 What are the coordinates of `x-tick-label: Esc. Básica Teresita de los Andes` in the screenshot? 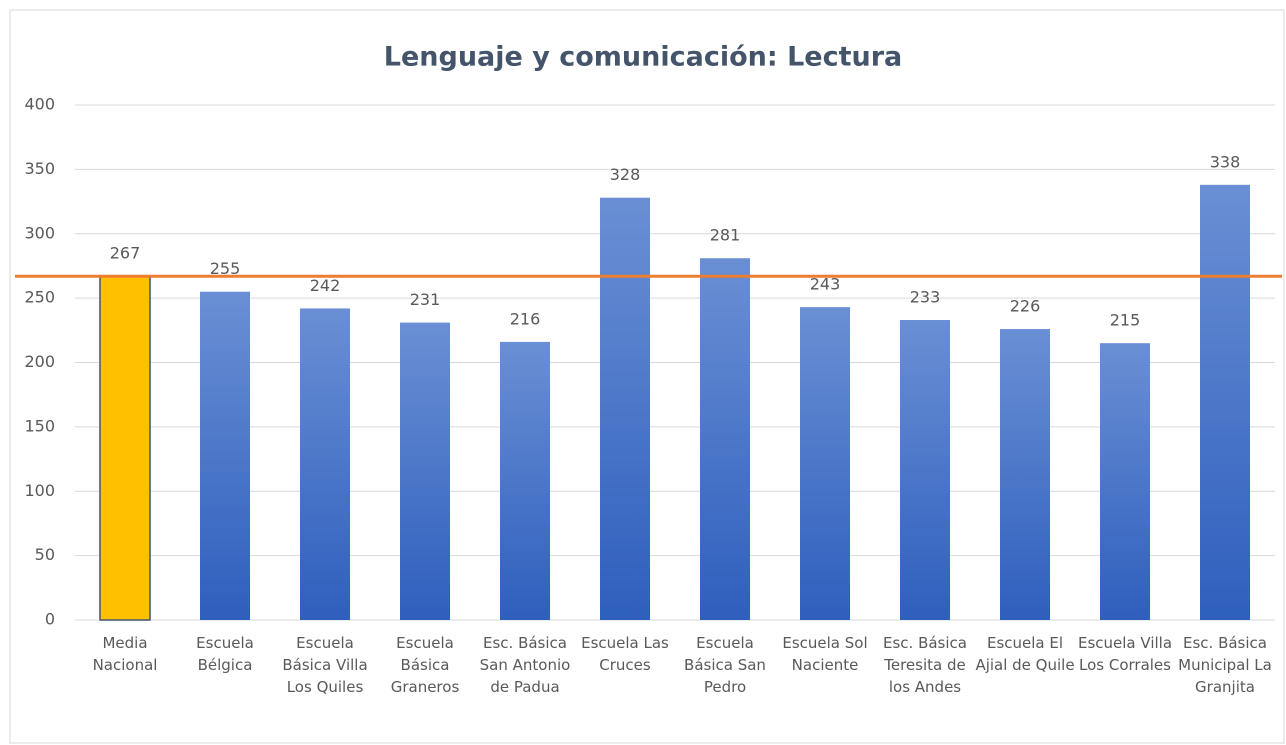 It's located at (925, 665).